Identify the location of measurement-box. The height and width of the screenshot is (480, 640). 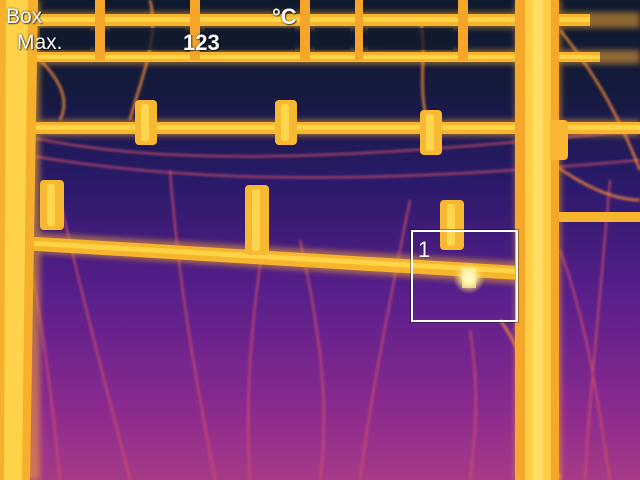
(464, 276).